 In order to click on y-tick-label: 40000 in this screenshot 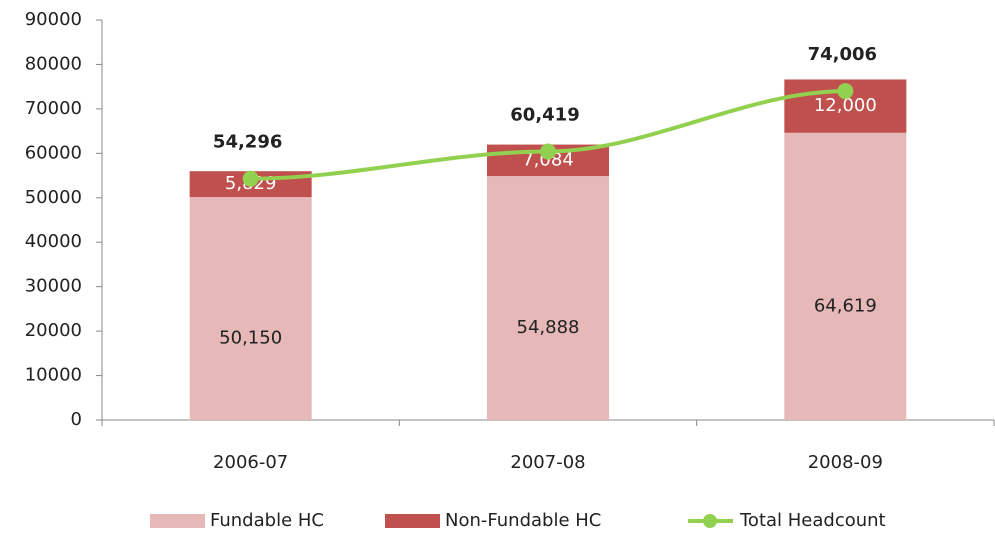, I will do `click(53, 241)`.